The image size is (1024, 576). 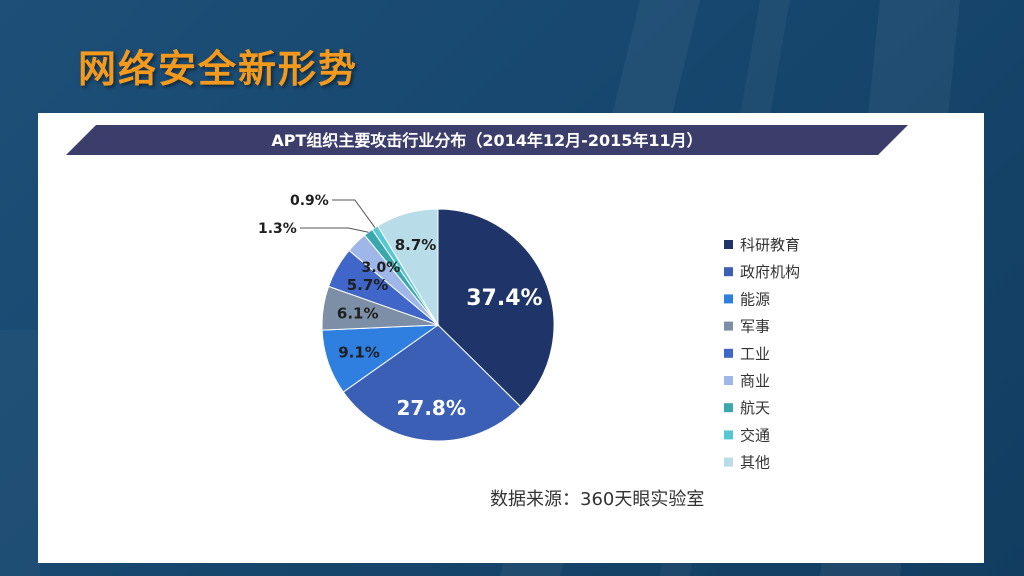 What do you see at coordinates (416, 245) in the screenshot?
I see `slice-label-9: 8.7%` at bounding box center [416, 245].